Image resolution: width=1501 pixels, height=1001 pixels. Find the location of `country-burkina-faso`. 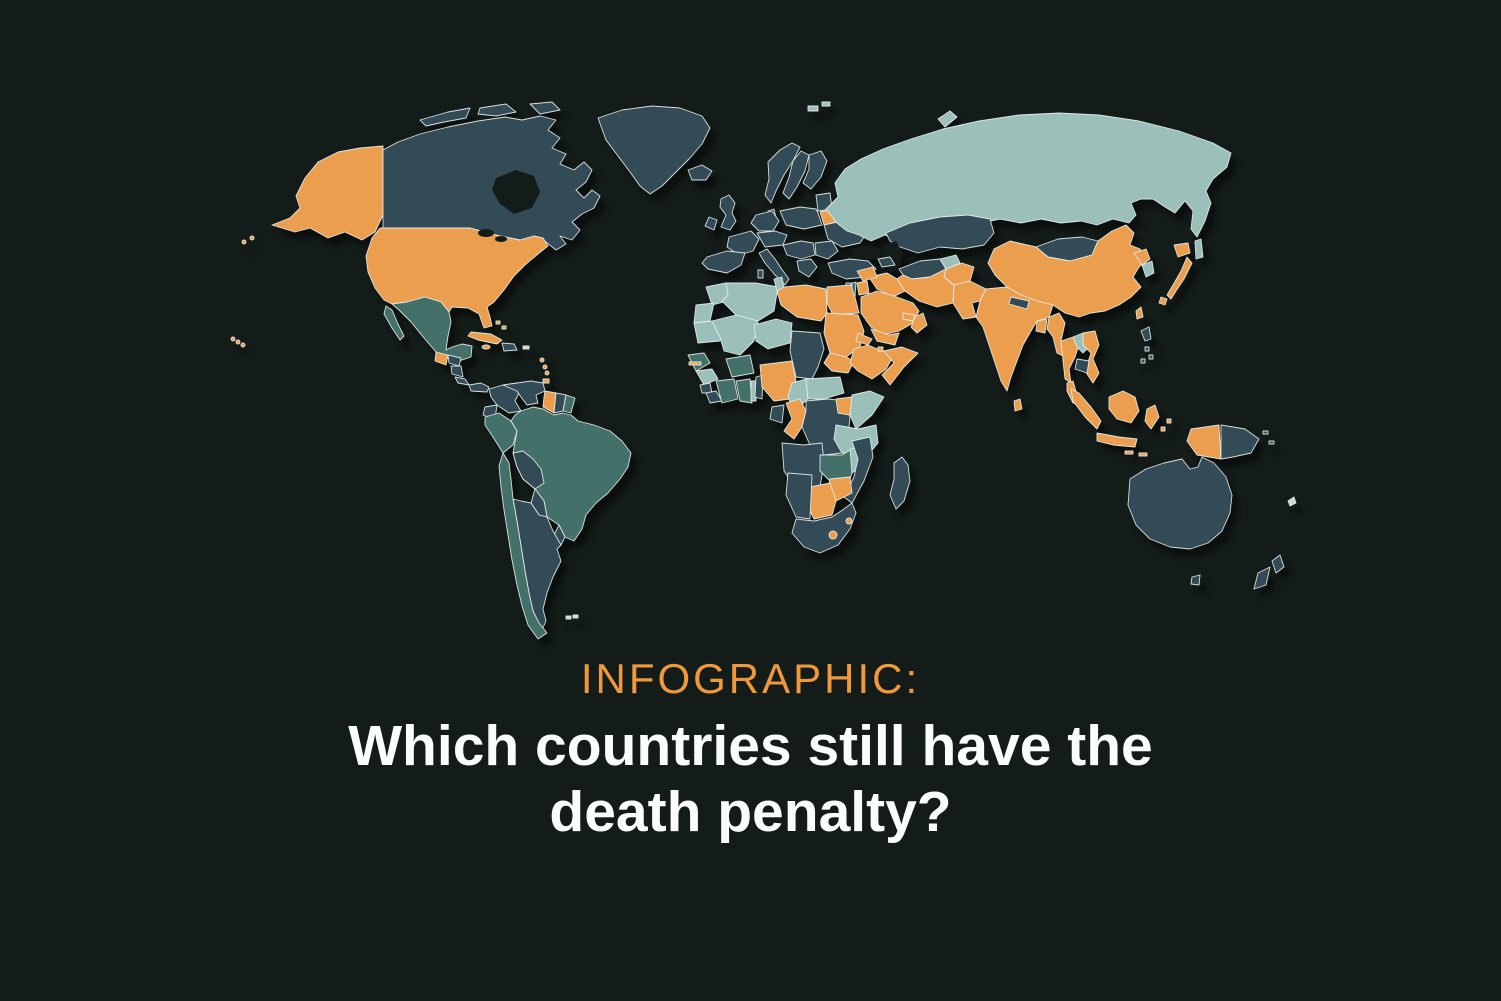

country-burkina-faso is located at coordinates (740, 366).